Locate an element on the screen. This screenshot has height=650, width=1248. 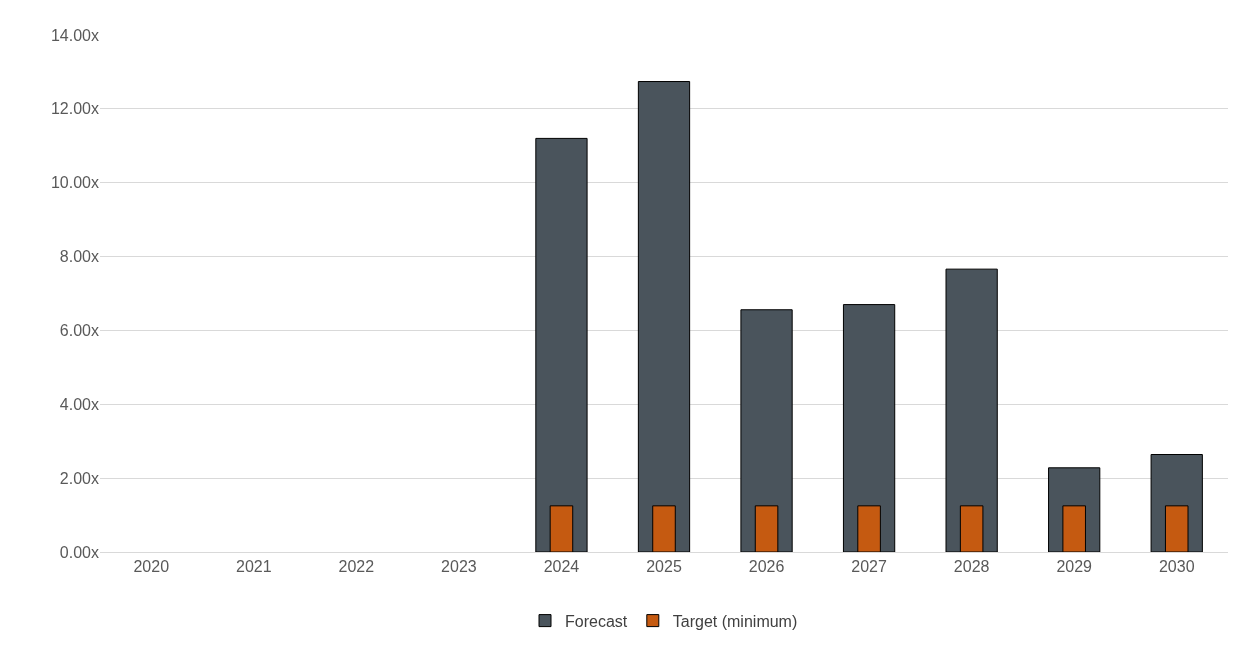
y-tick-label: 14.00x is located at coordinates (74, 35).